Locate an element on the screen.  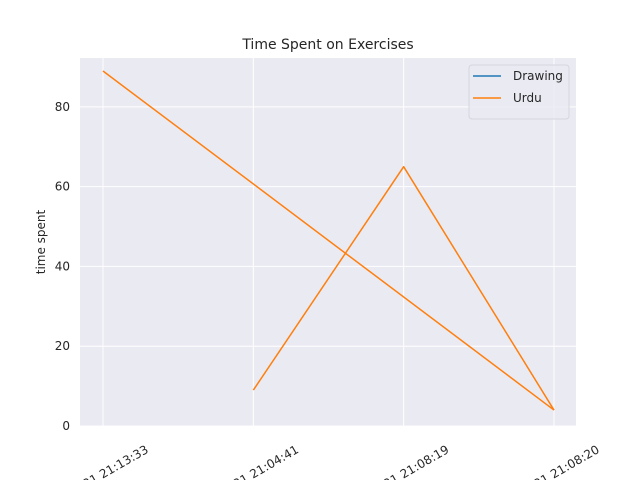
y-tick-label: 80 is located at coordinates (62, 107).